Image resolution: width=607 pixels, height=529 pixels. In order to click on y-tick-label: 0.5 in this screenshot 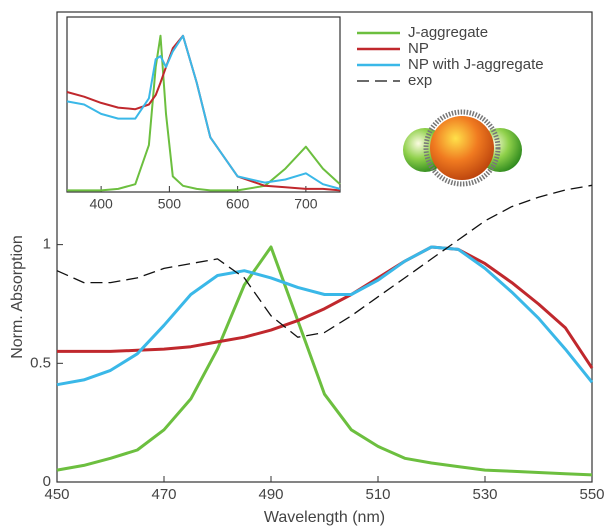, I will do `click(40, 362)`.